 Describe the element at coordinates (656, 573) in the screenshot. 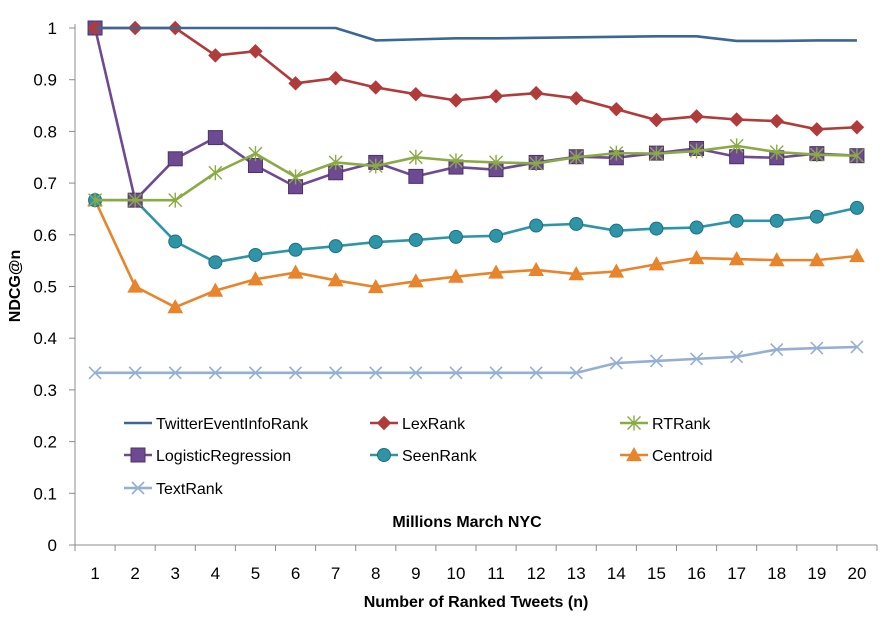

I see `x-tick-label: 15` at that location.